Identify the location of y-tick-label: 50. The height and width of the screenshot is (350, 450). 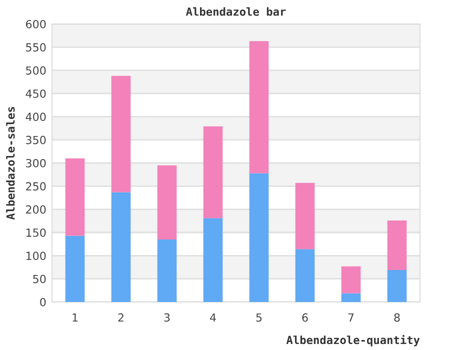
(39, 279).